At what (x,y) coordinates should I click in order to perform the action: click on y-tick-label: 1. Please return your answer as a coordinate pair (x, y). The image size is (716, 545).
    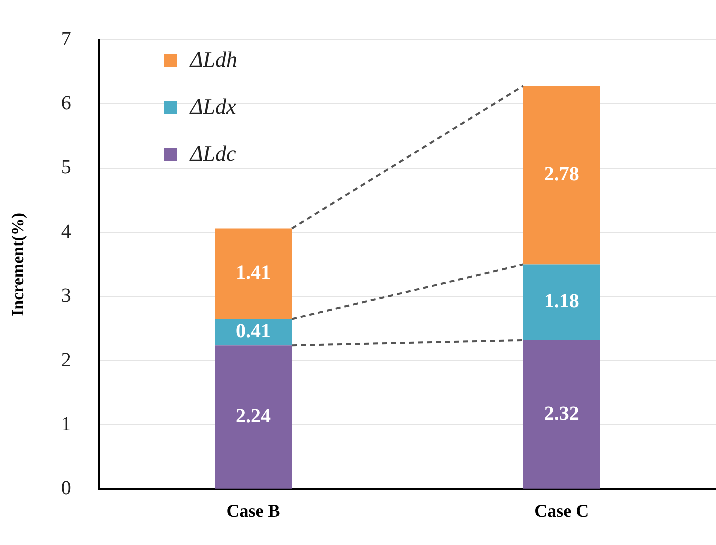
    Looking at the image, I should click on (66, 424).